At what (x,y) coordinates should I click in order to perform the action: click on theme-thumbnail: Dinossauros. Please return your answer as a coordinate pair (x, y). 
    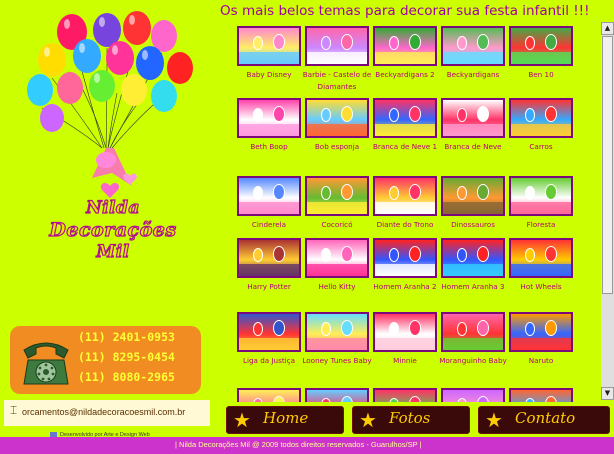
    Looking at the image, I should click on (473, 203).